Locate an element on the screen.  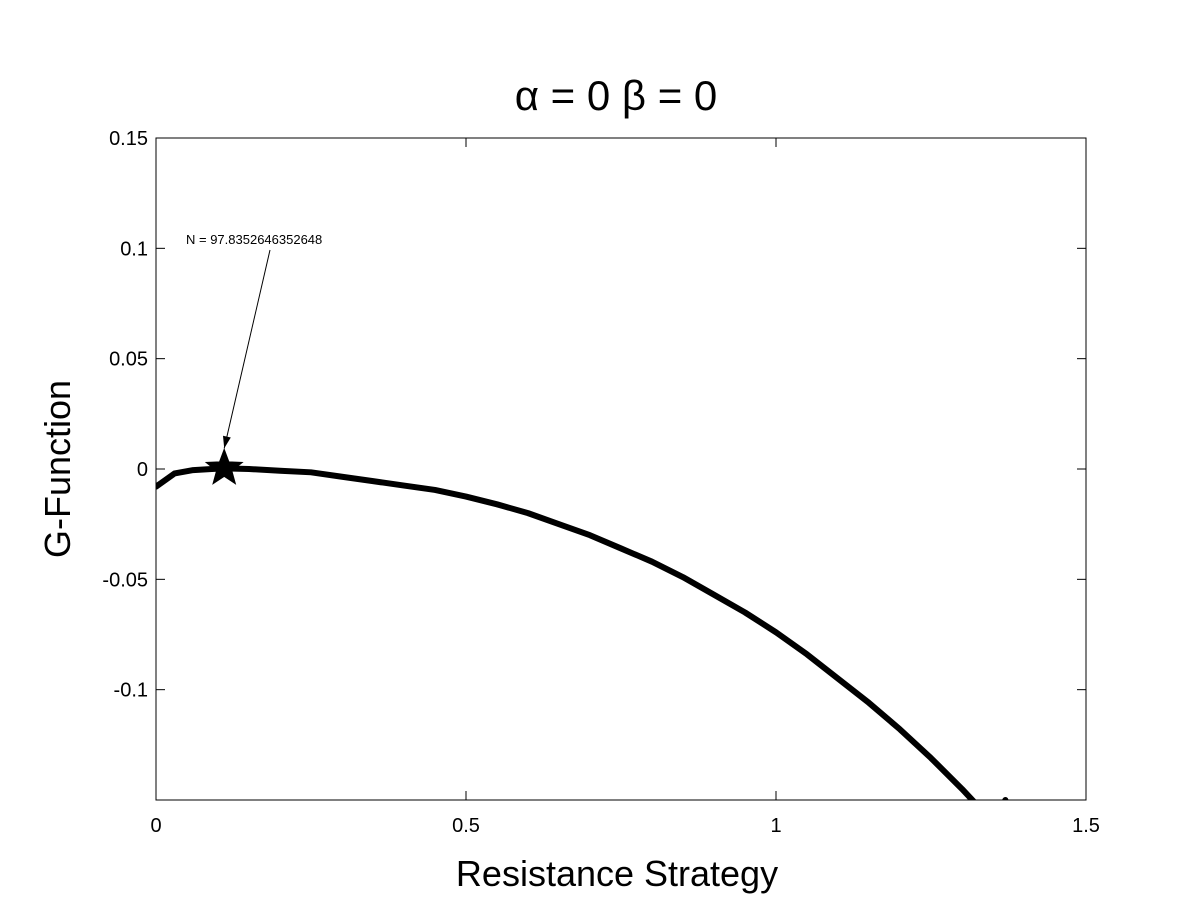
y-tick-label: -0.1 is located at coordinates (131, 691).